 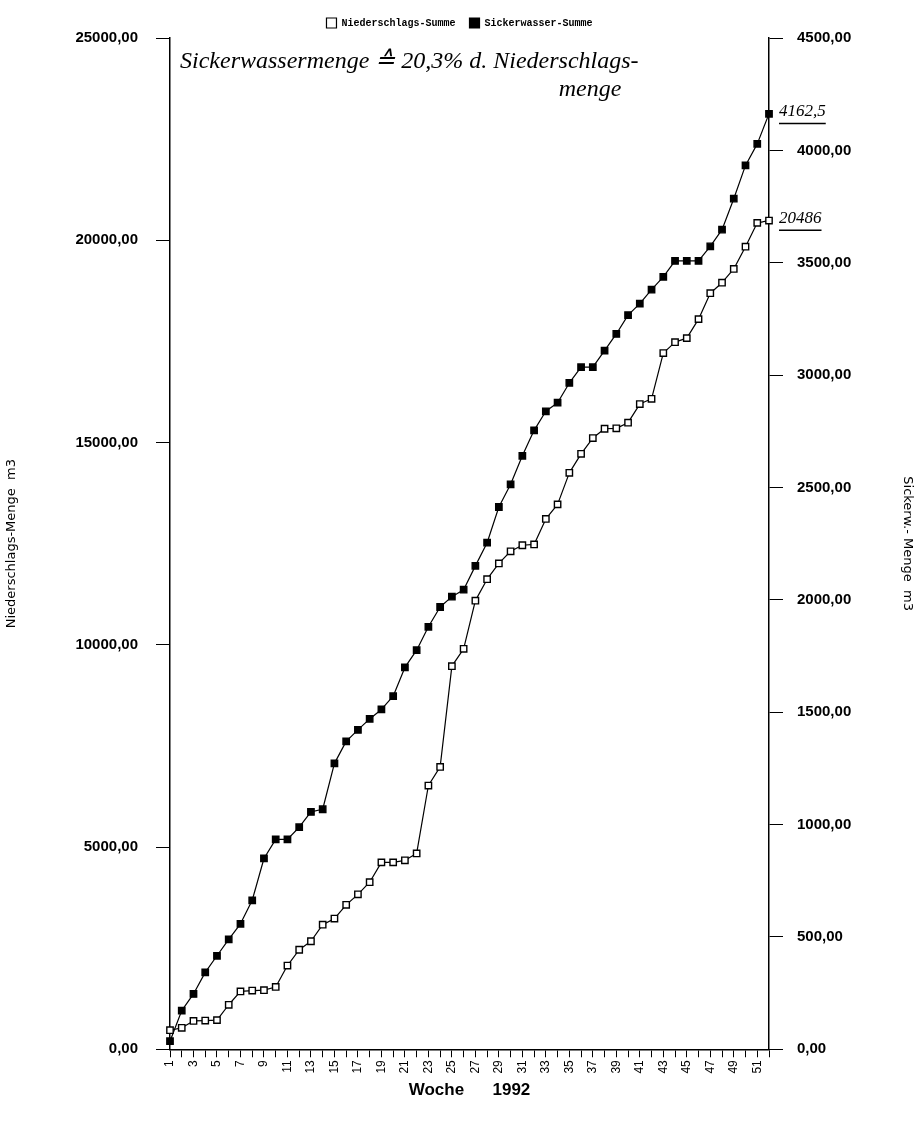 I want to click on y-tick-label: 0,00, so click(x=123, y=1048).